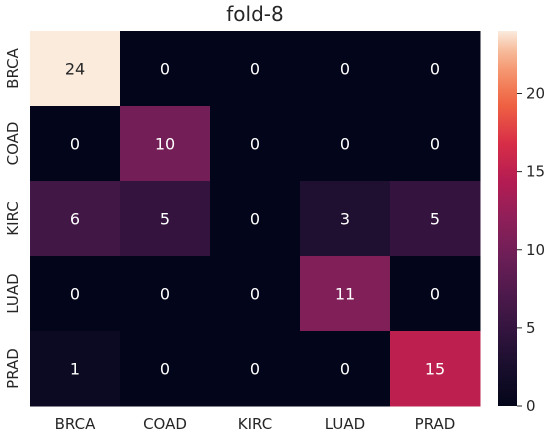 The height and width of the screenshot is (439, 557). I want to click on y-tick-label: COAD, so click(13, 144).